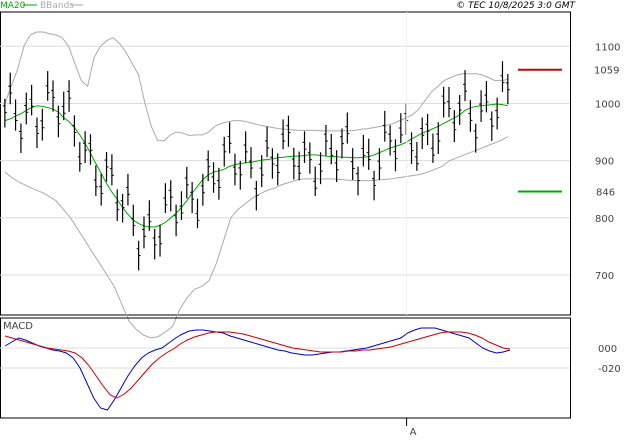  Describe the element at coordinates (609, 369) in the screenshot. I see `macd-tick-label: -020` at that location.